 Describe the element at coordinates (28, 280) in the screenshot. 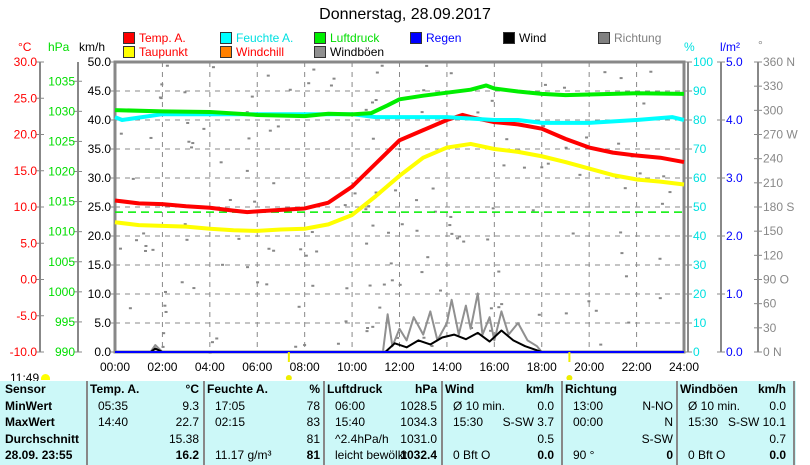

I see `temp-tick-label: 0.0` at that location.